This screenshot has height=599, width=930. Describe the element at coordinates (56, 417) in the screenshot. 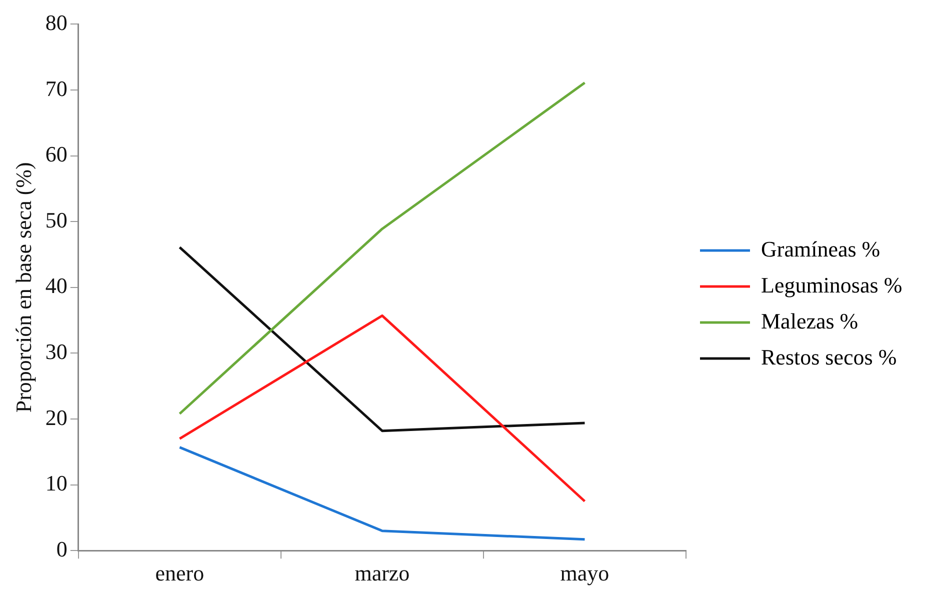

I see `y-tick-label: 20` at that location.